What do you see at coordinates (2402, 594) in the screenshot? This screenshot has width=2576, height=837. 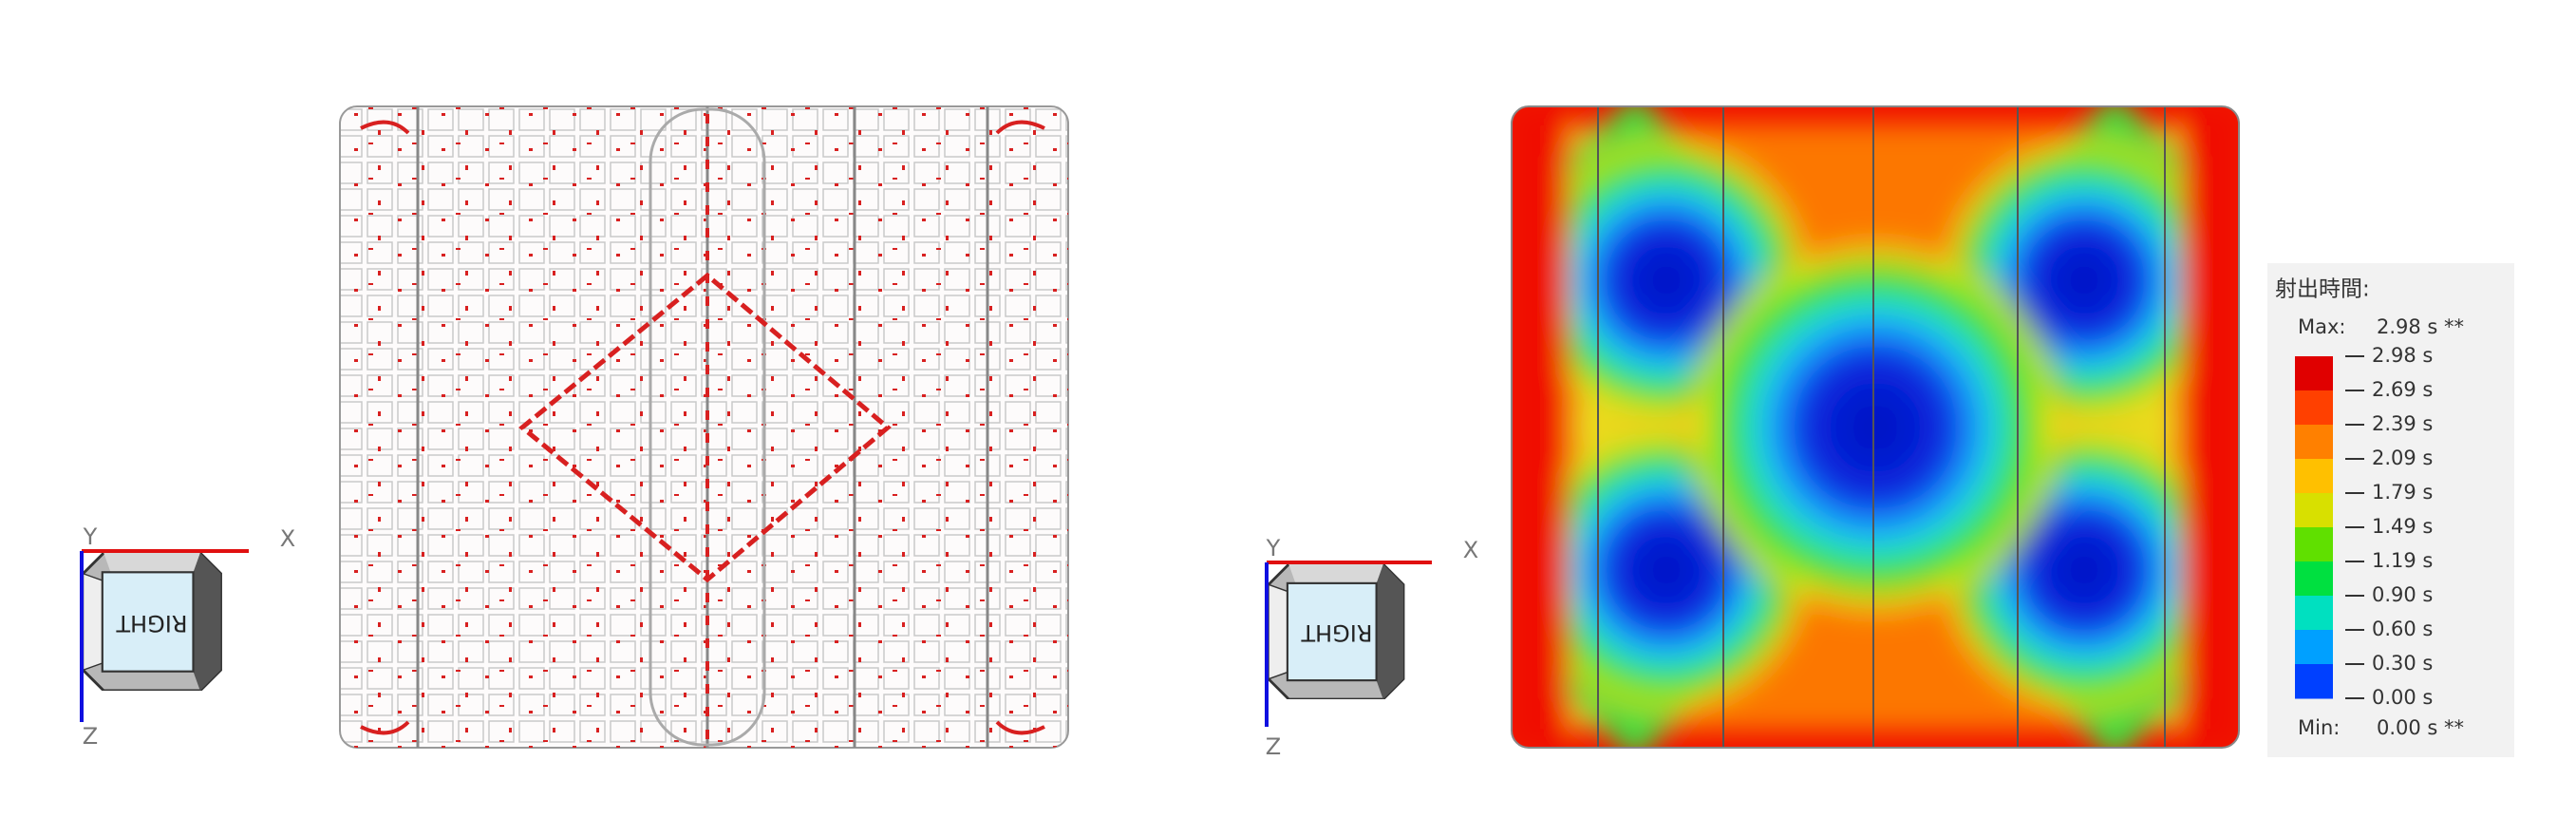 I see `legend-tick-label: 0.90 s` at bounding box center [2402, 594].